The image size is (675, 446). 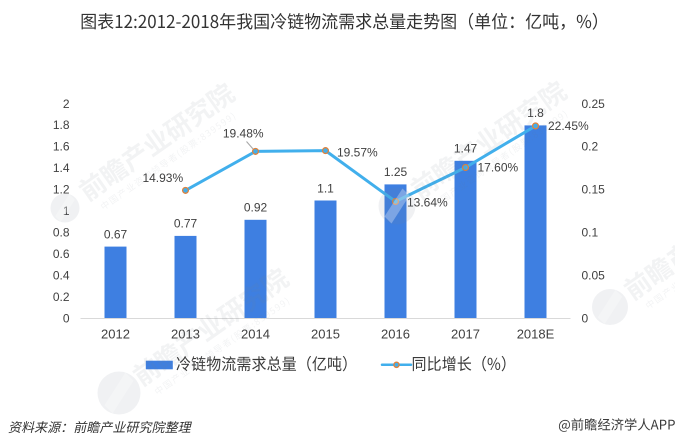 What do you see at coordinates (325, 188) in the screenshot?
I see `svg-text: 1.1` at bounding box center [325, 188].